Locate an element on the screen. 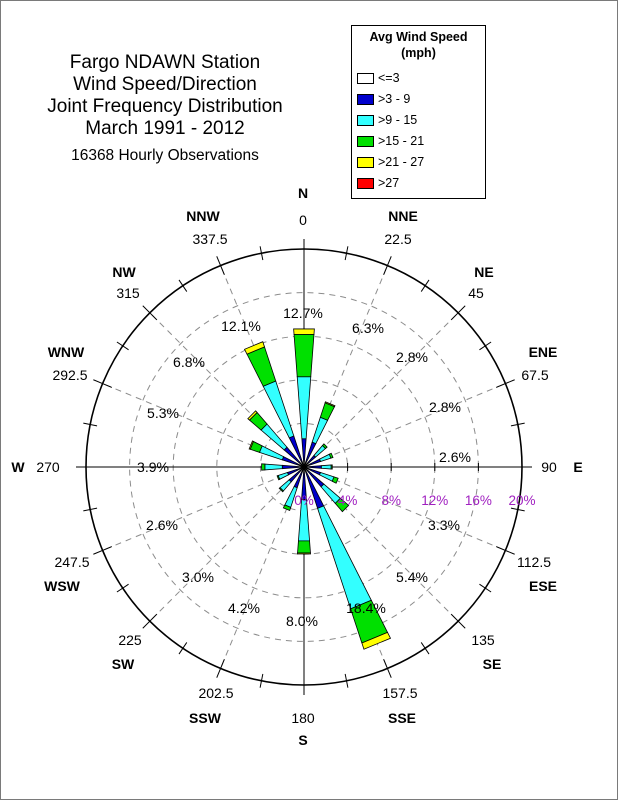  direction-name-sw: SW is located at coordinates (123, 664).